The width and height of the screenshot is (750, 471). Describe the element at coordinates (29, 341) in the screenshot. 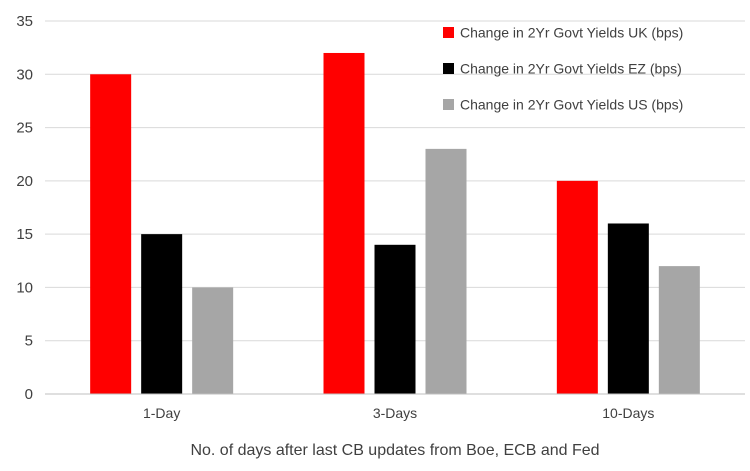

I see `y-tick-label-5: 5` at that location.